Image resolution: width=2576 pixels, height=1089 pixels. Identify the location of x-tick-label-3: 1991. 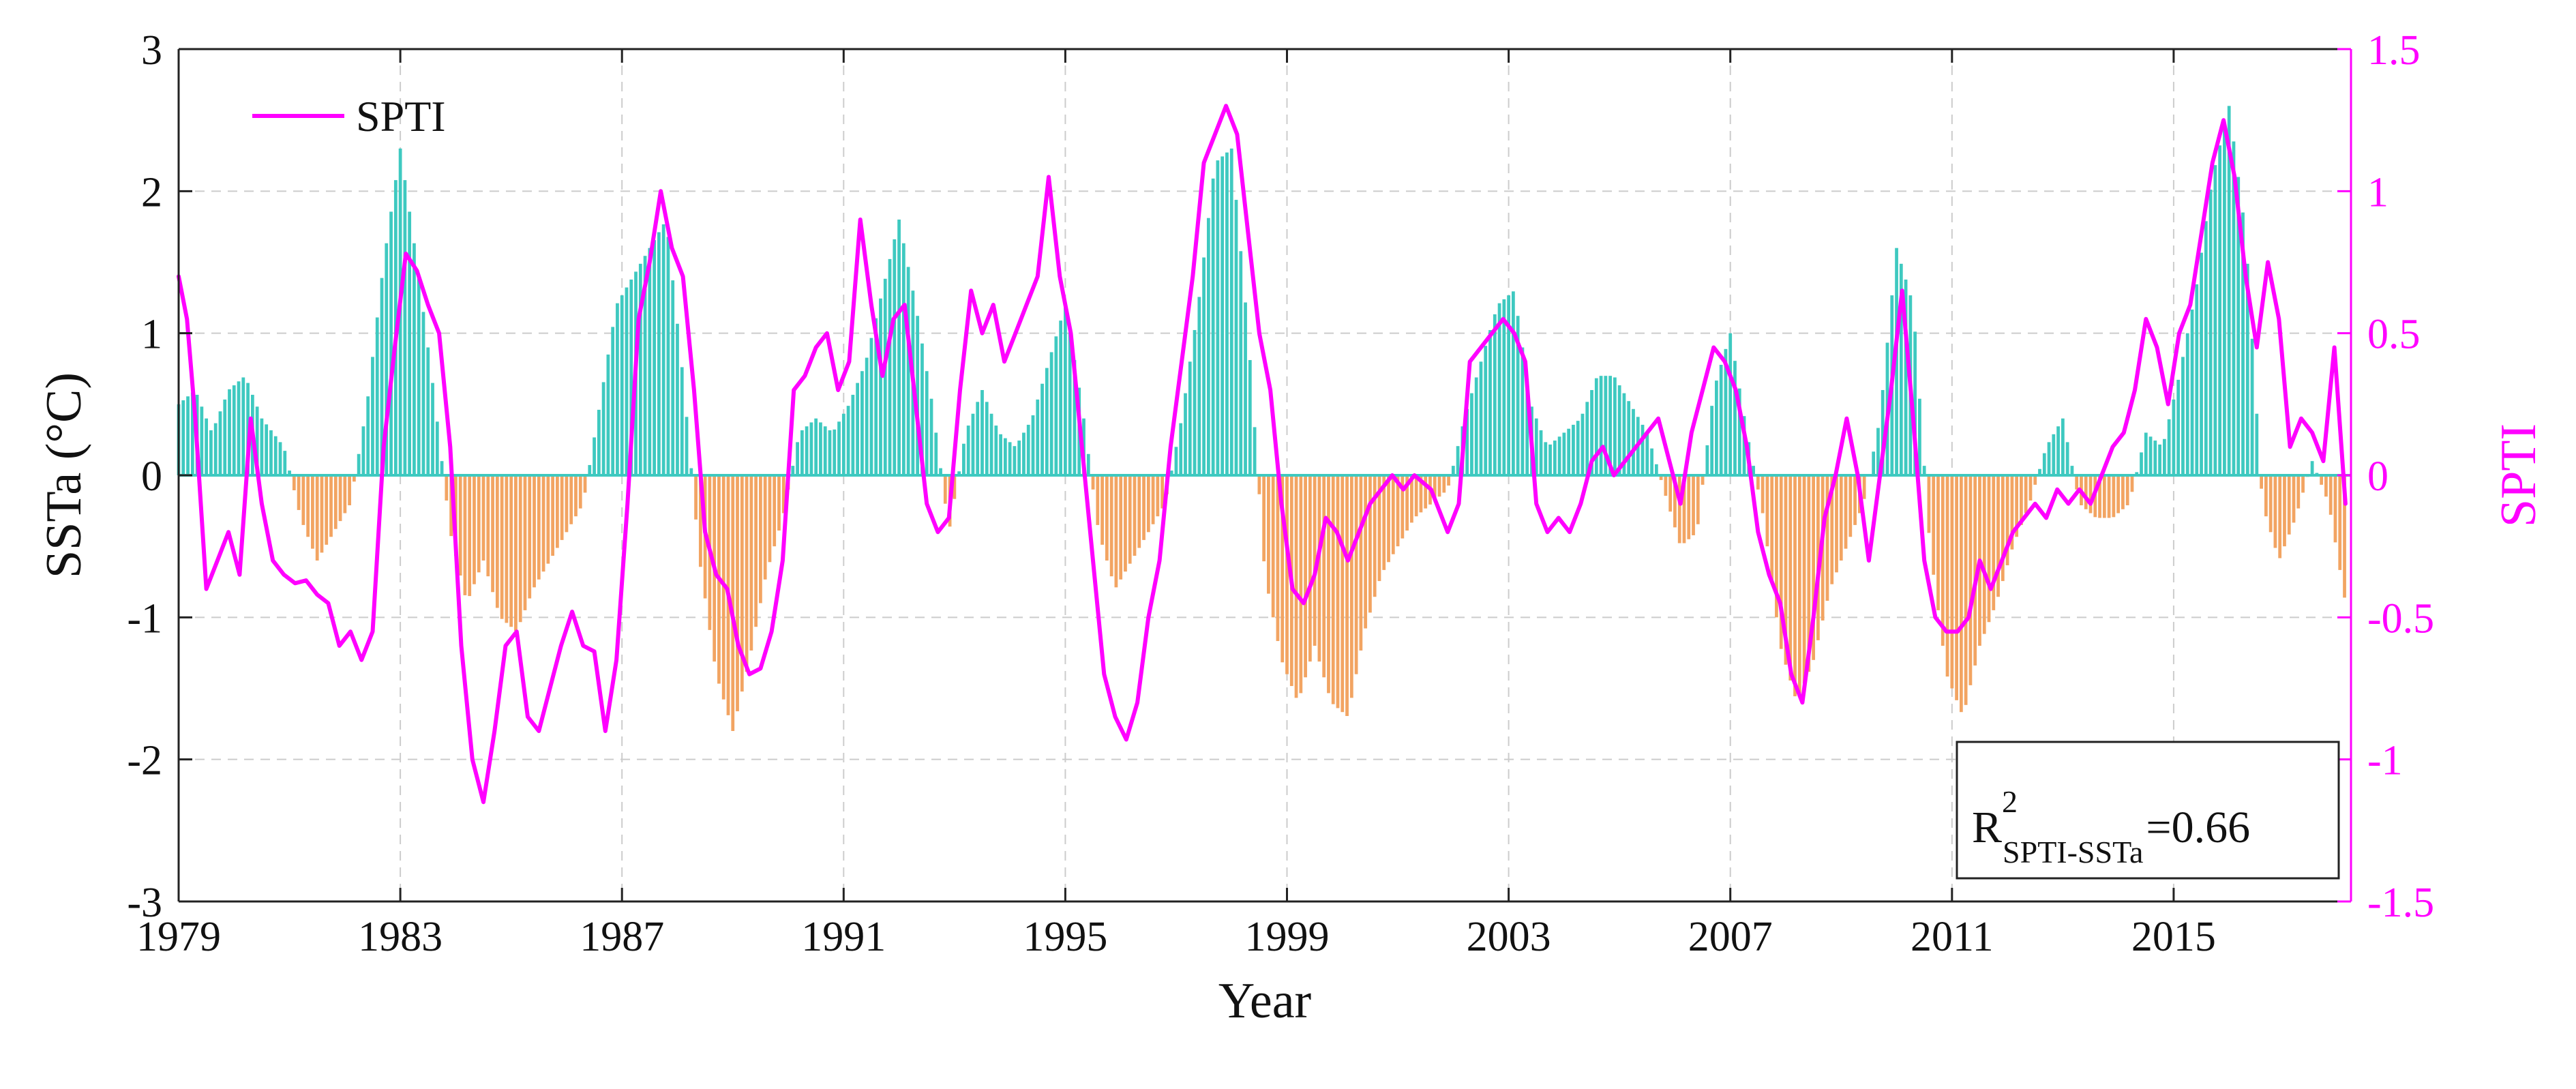
(843, 937).